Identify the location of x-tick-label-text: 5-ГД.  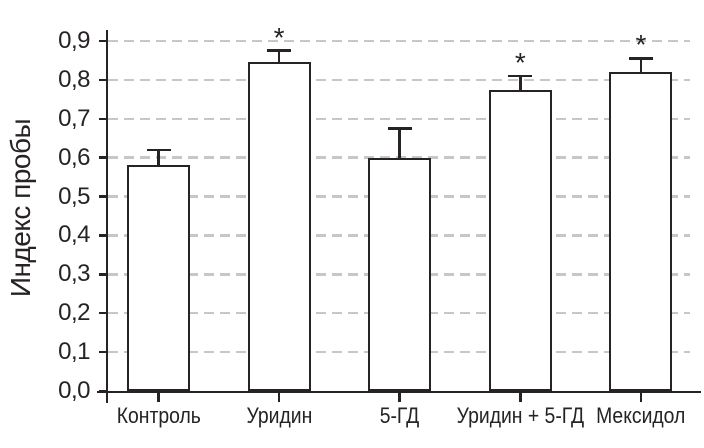
(399, 415).